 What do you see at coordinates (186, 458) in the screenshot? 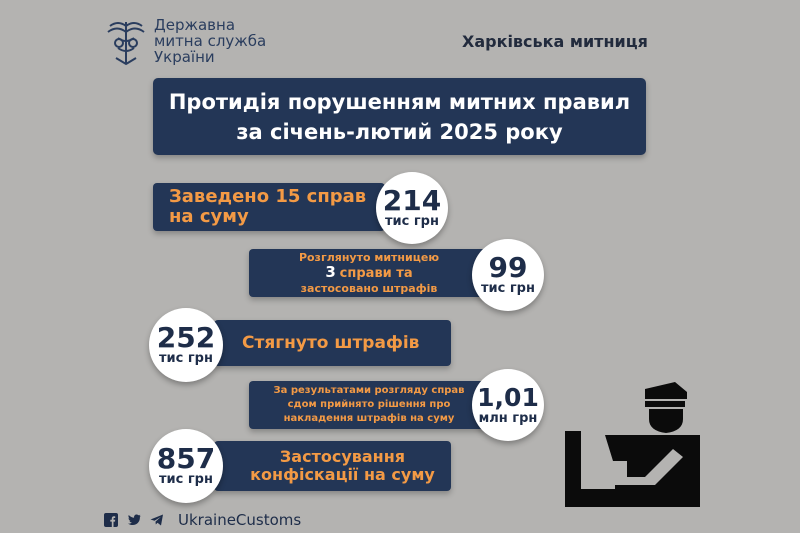
I see `confiscation-value: 857` at bounding box center [186, 458].